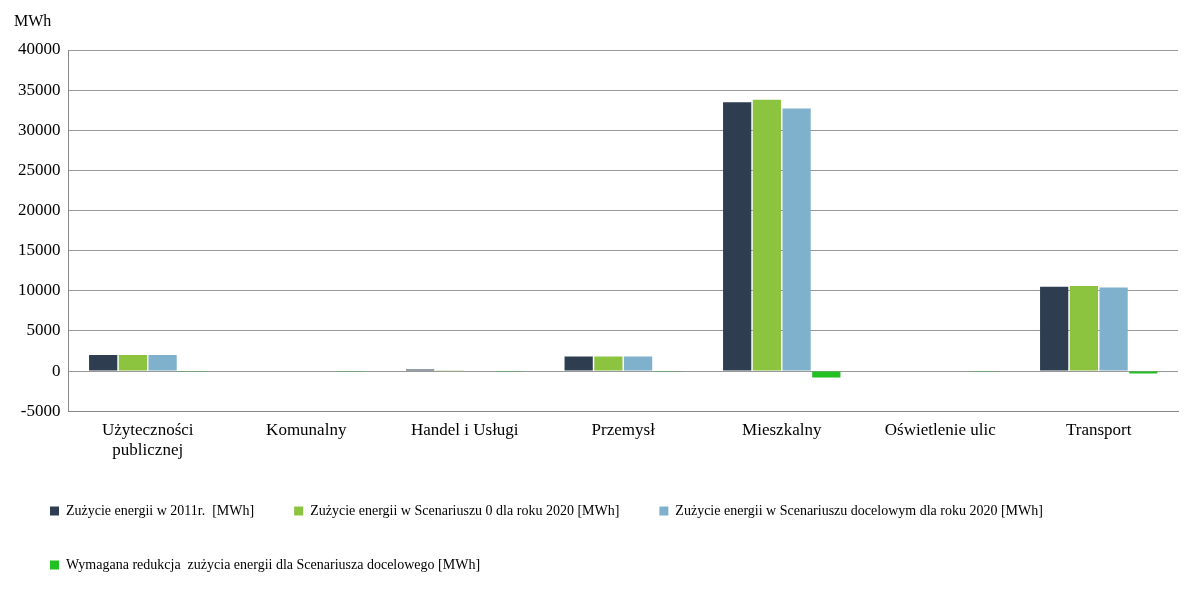 This screenshot has width=1198, height=592. What do you see at coordinates (39, 89) in the screenshot?
I see `y-tick-label: 35000` at bounding box center [39, 89].